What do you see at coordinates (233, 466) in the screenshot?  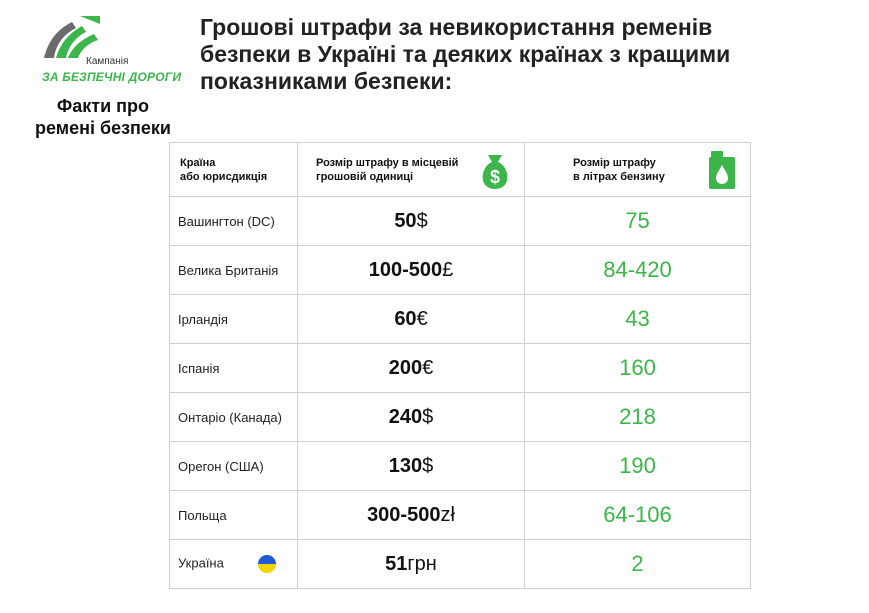 I see `country-cell: Орегон (США)` at bounding box center [233, 466].